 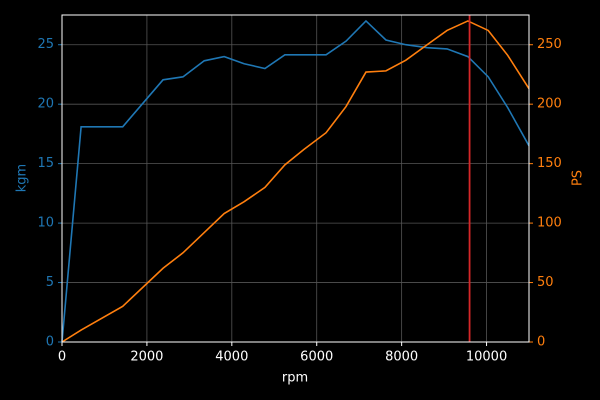 I want to click on y-tick-label: 5, so click(x=50, y=282).